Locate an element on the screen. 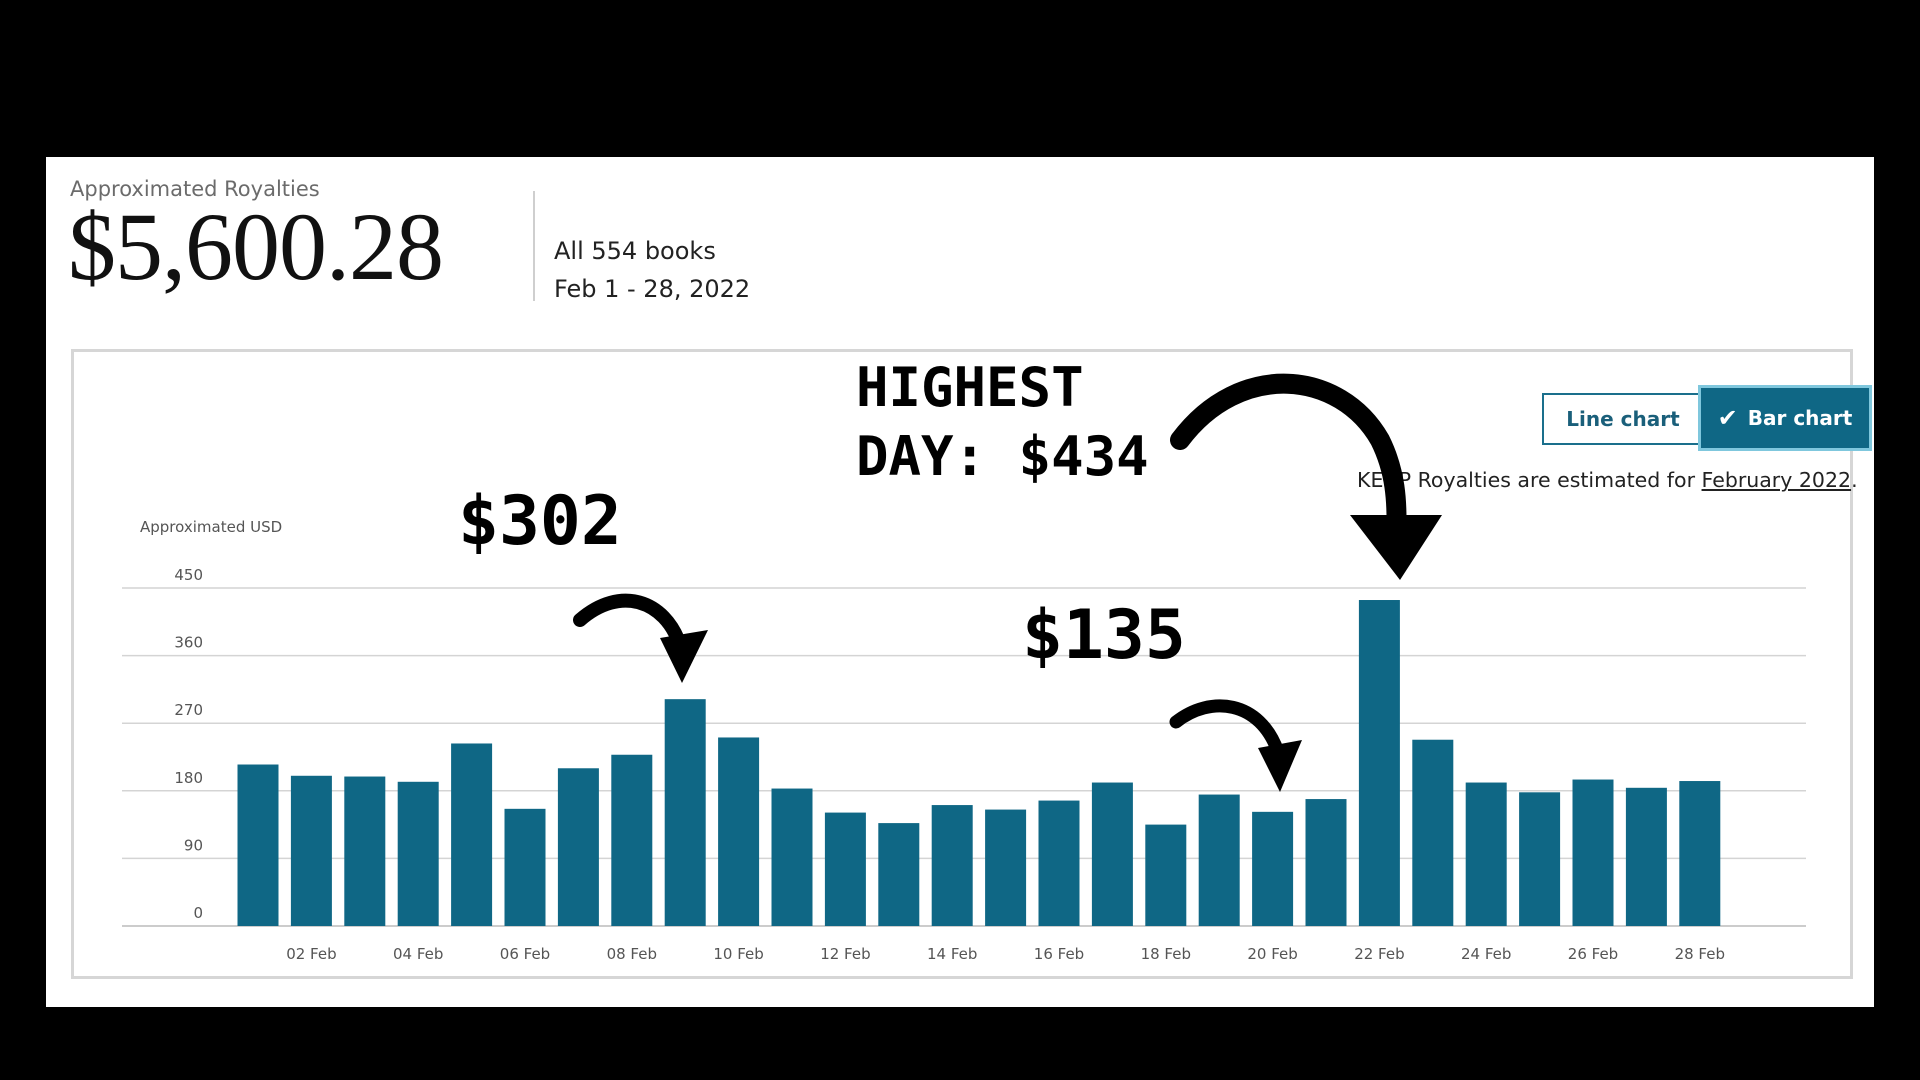  annotation-low-135: $135 is located at coordinates (1104, 635).